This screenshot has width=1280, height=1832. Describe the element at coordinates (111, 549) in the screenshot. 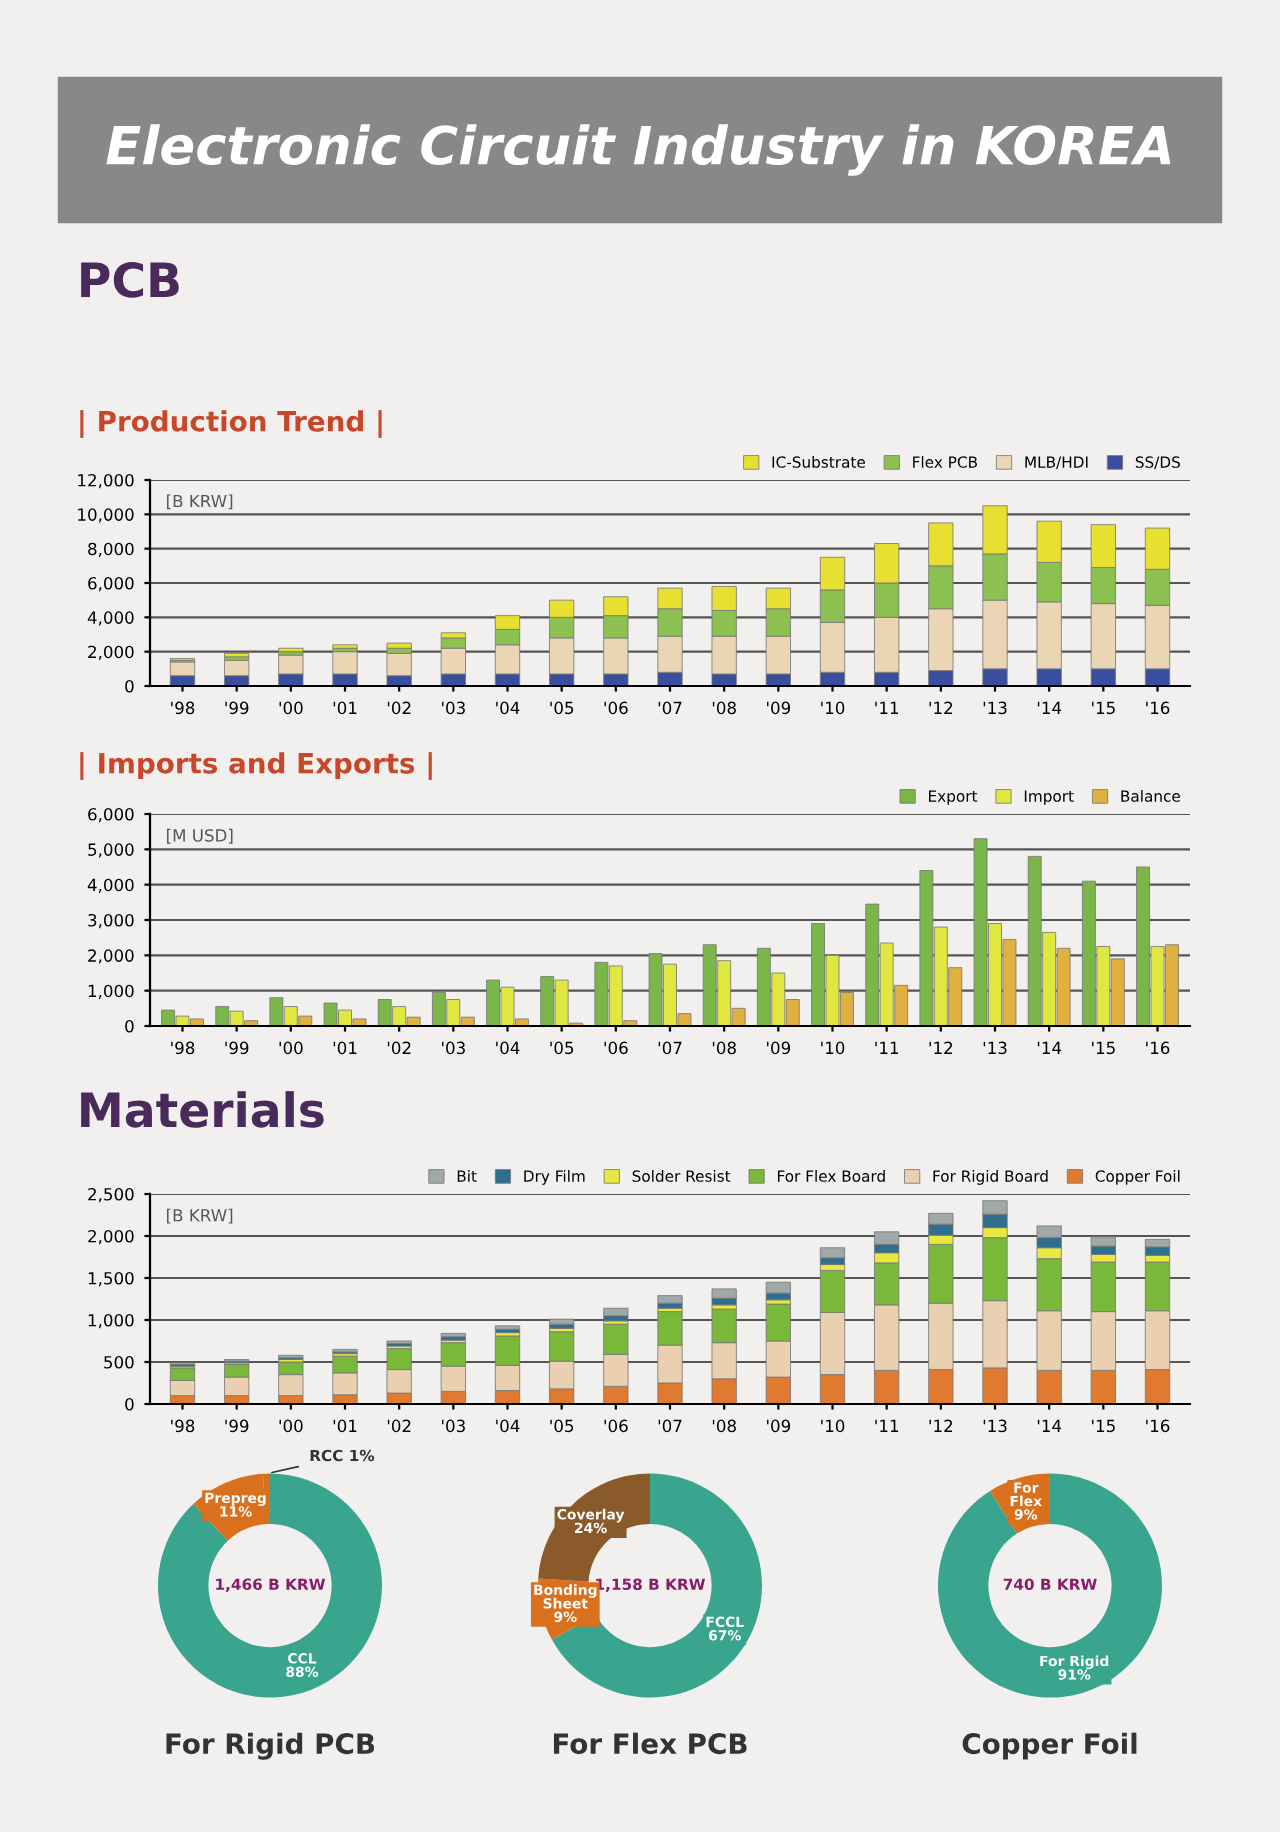

I see `y-tick-label: 8,000` at that location.